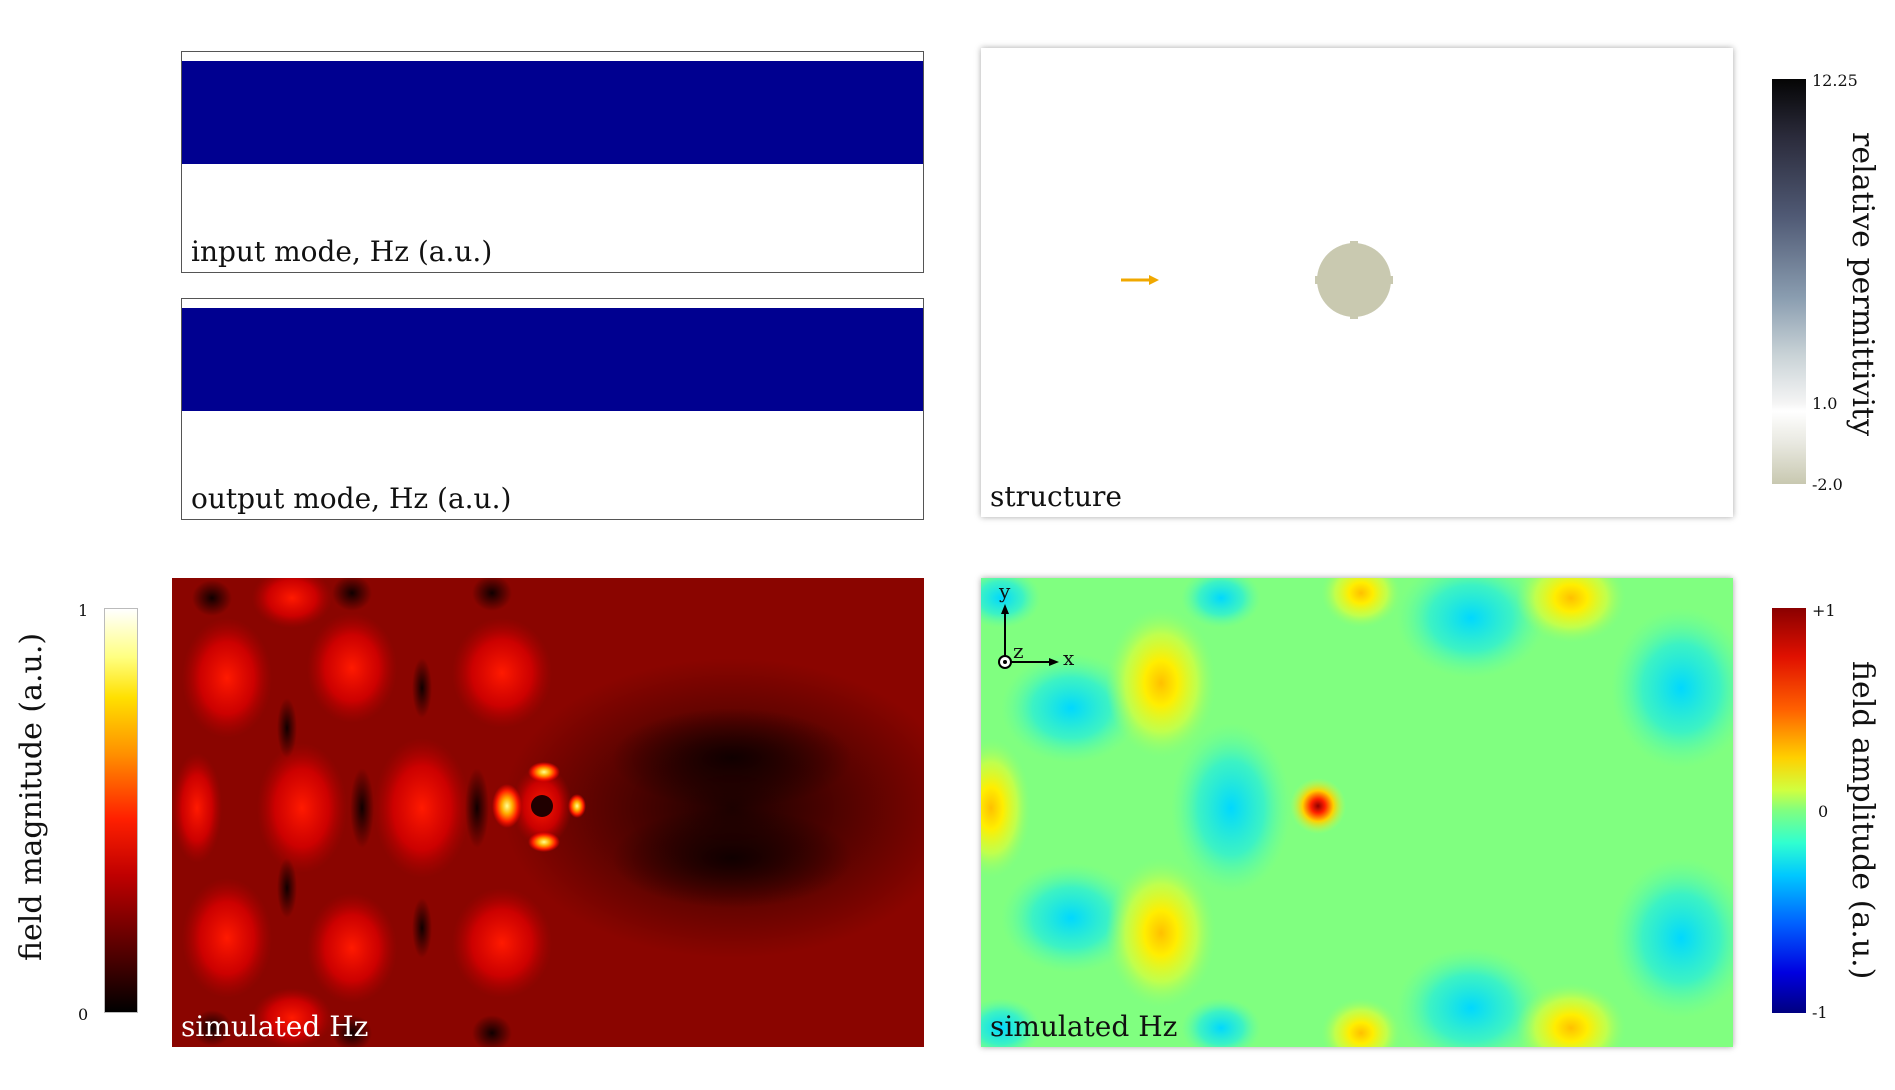 The height and width of the screenshot is (1090, 1895). I want to click on permittivity-tick-max: 12.25, so click(1835, 80).